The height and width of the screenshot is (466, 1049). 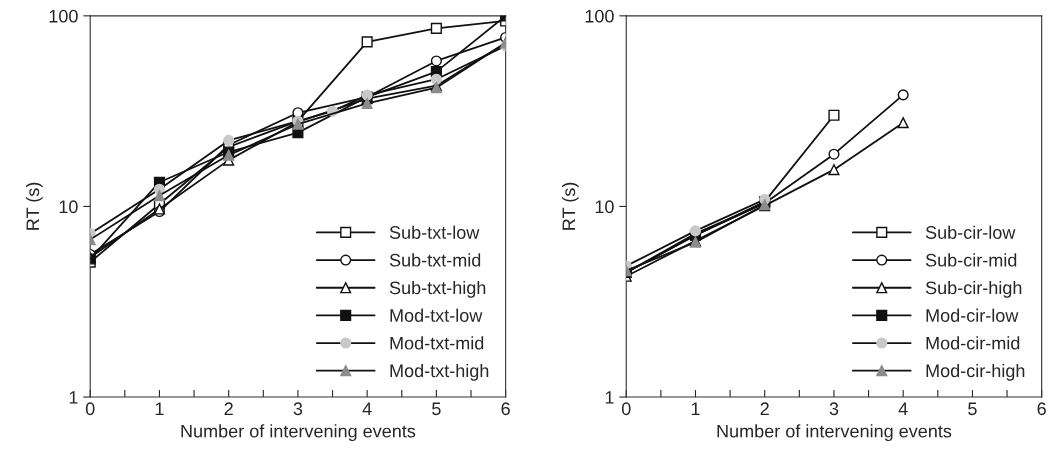 What do you see at coordinates (975, 372) in the screenshot?
I see `legend-label: Mod-cir-high` at bounding box center [975, 372].